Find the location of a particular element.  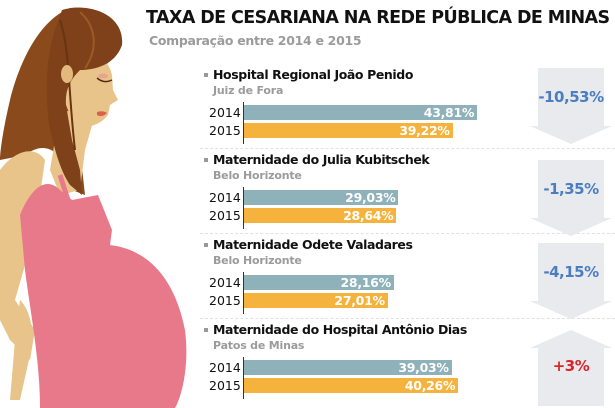

eye is located at coordinates (104, 80).